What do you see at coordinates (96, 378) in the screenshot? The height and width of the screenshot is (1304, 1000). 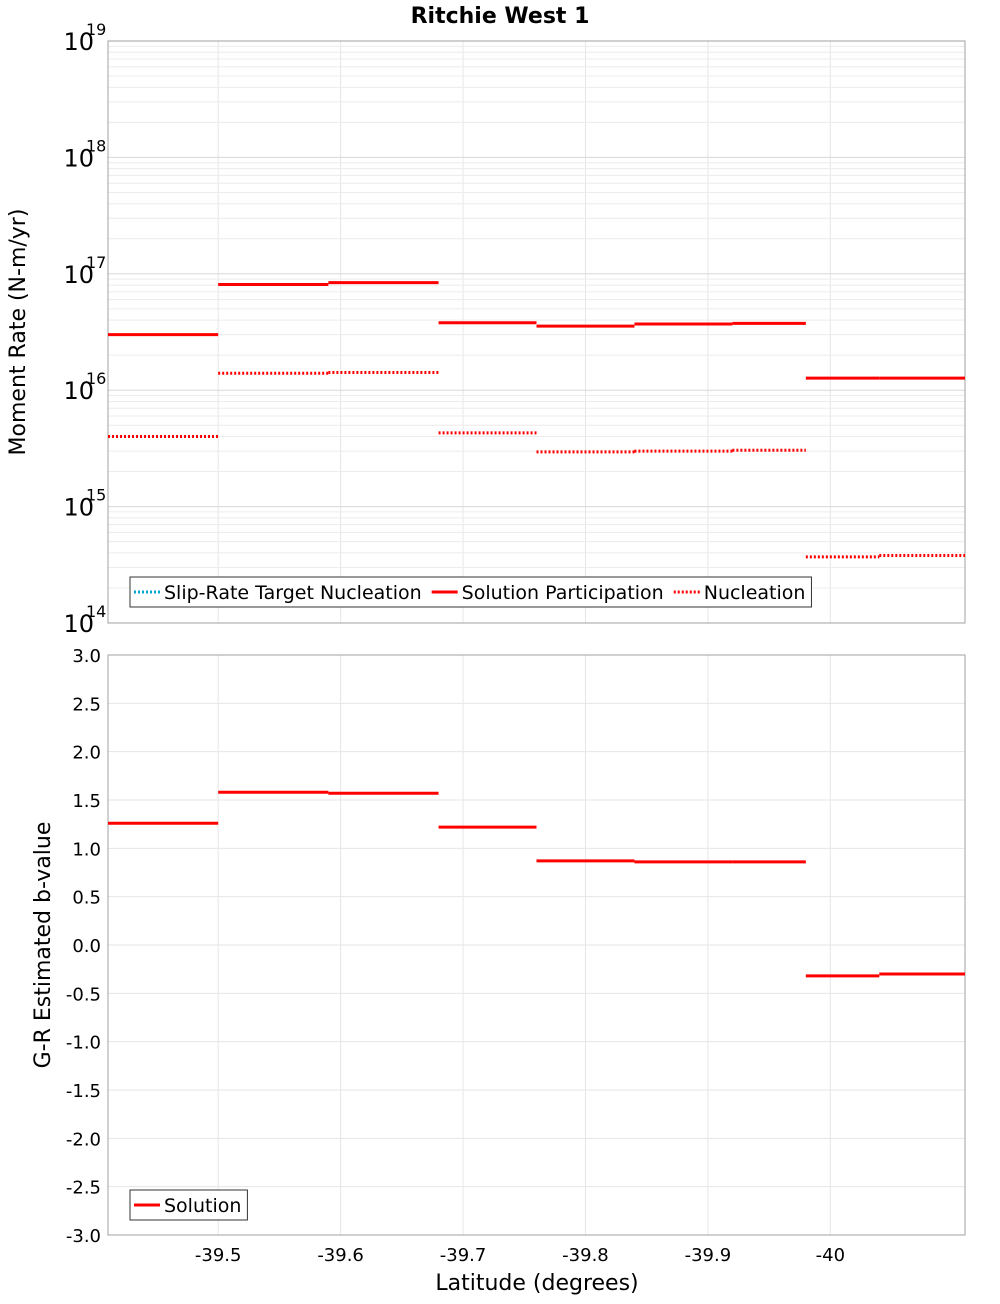 I see `y-tick-exponent: 16` at bounding box center [96, 378].